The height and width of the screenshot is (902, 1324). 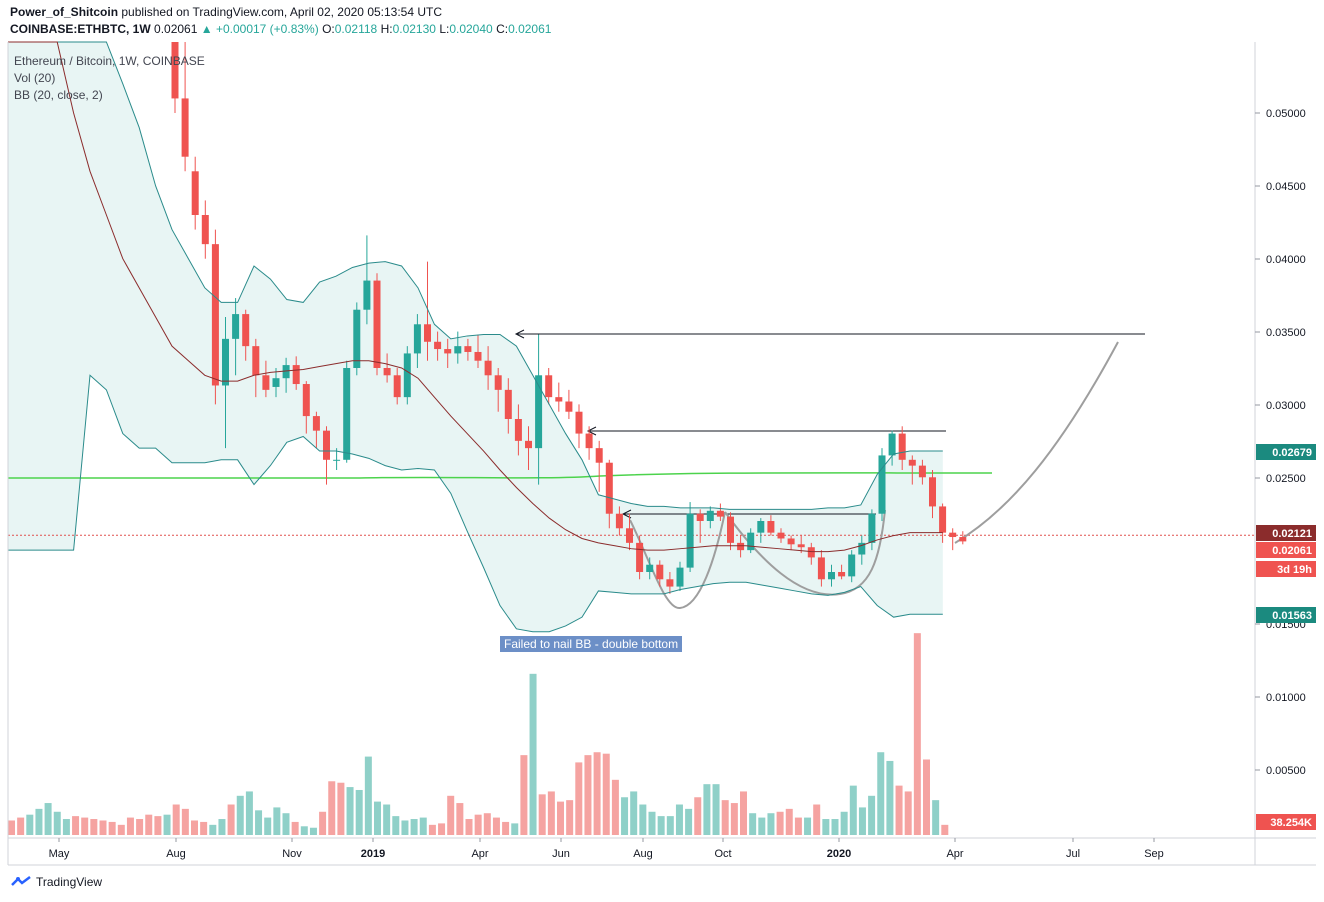 I want to click on countdown-badge: 3d 19h, so click(x=1286, y=569).